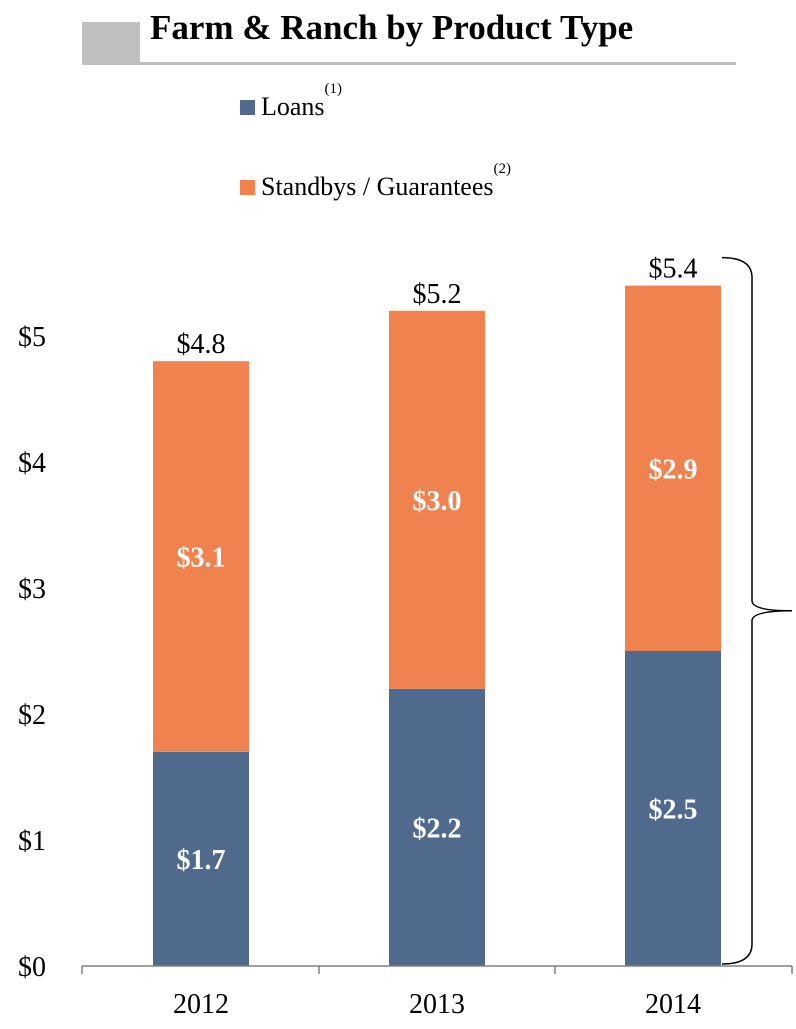 This screenshot has height=1029, width=796. Describe the element at coordinates (32, 337) in the screenshot. I see `y-tick-label: $5` at that location.